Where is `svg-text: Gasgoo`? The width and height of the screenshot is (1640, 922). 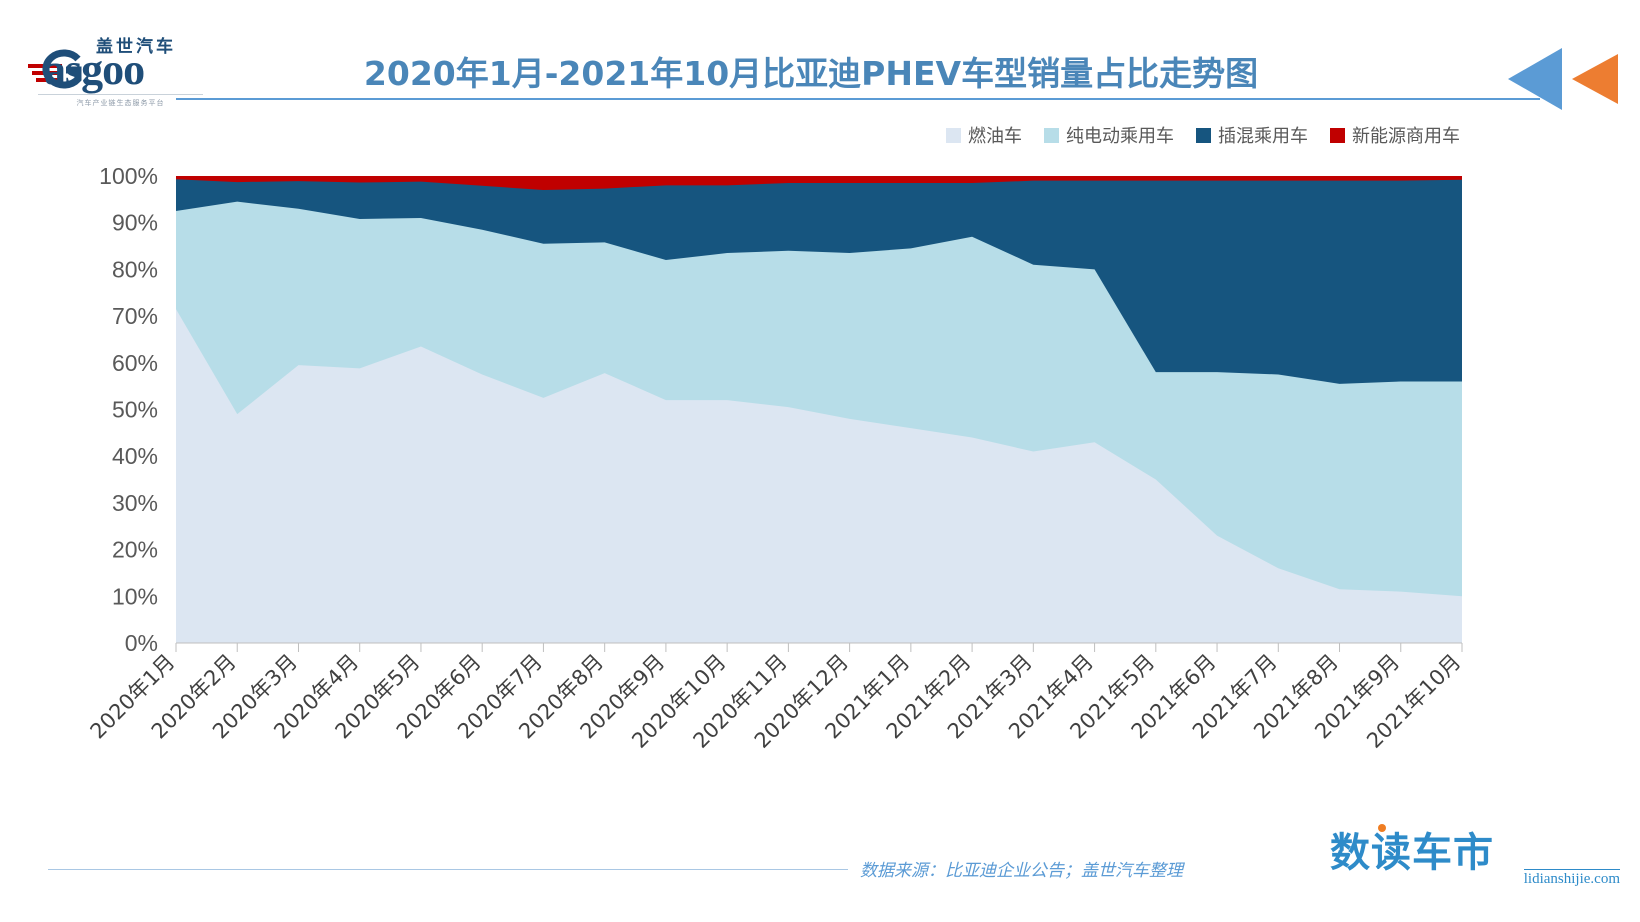 svg-text: Gasgoo is located at coordinates (890, 465).